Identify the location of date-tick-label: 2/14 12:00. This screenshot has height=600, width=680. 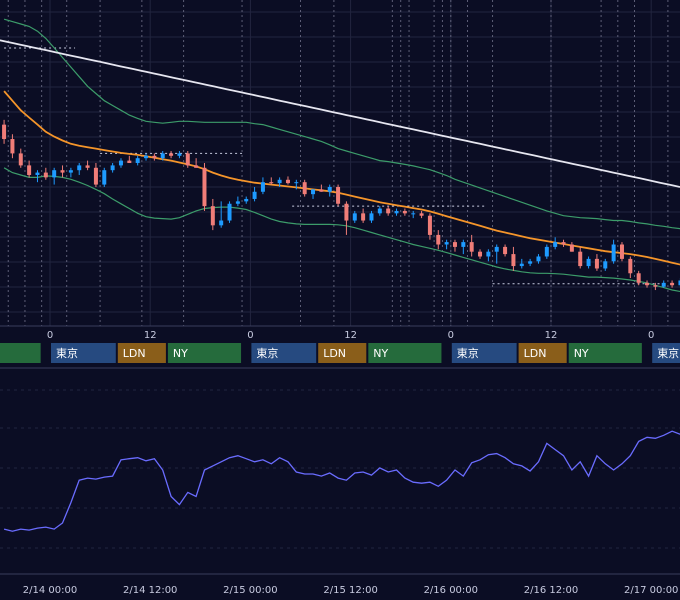
(150, 590).